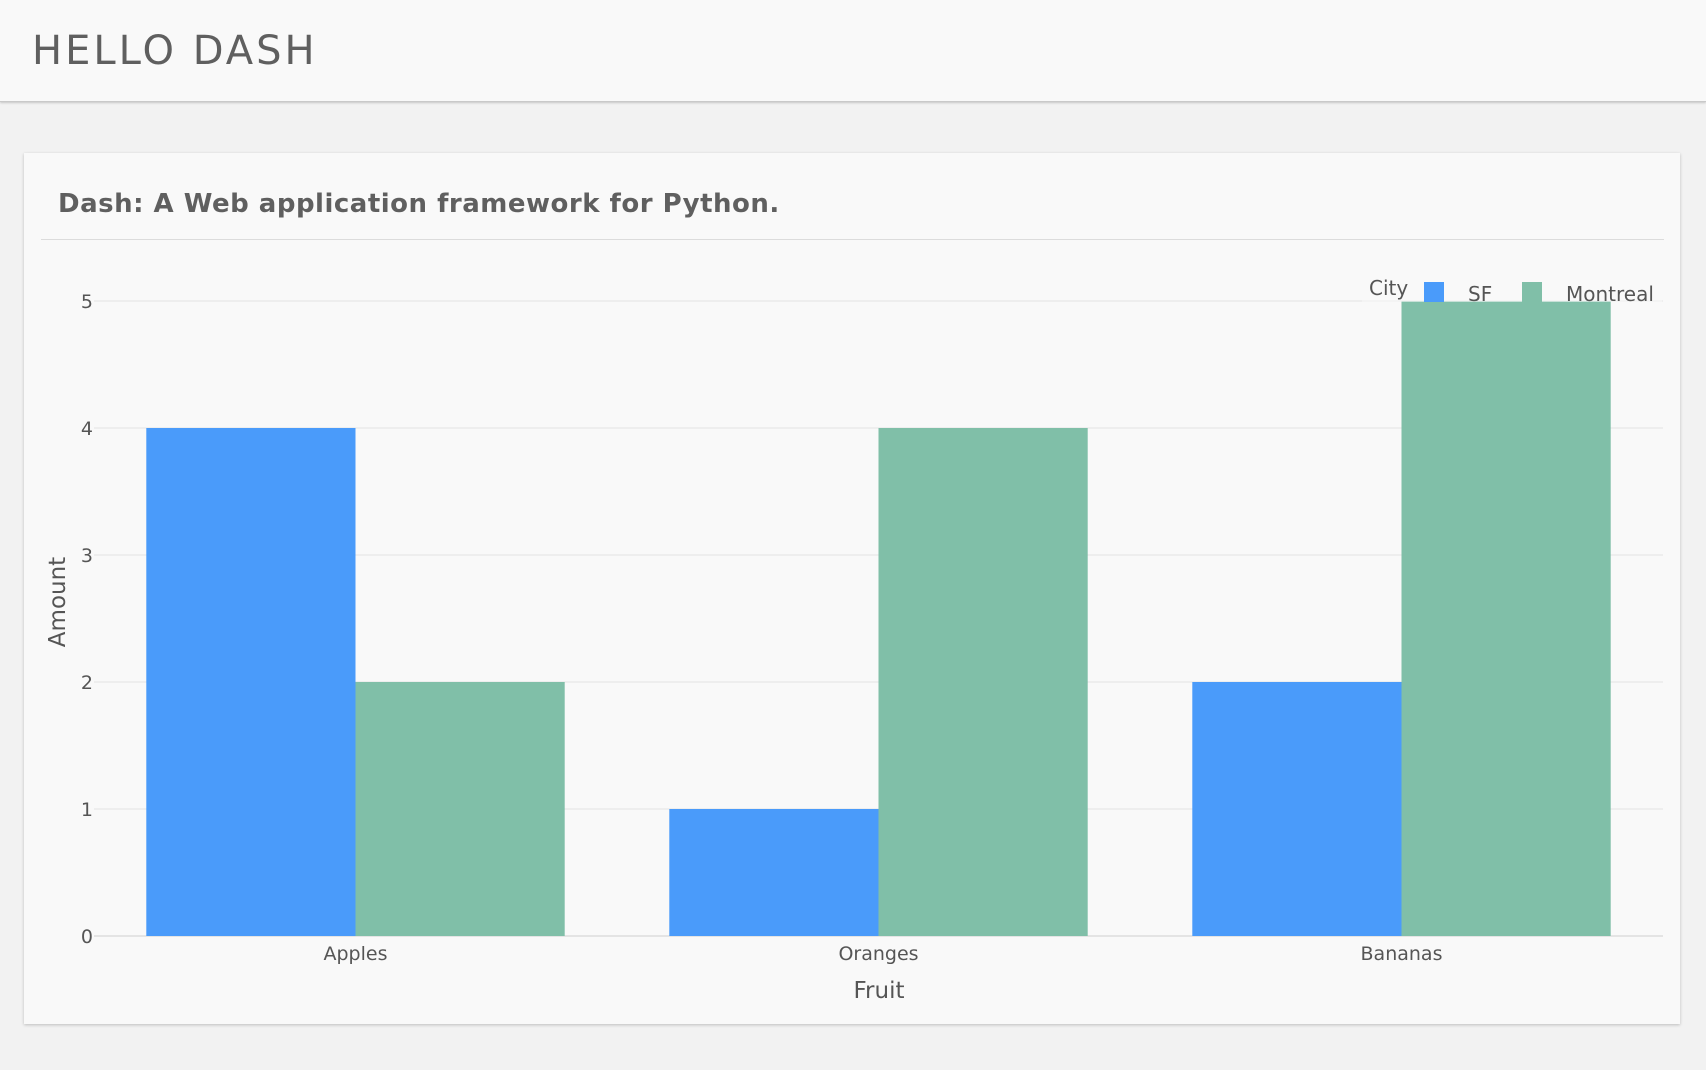  Describe the element at coordinates (1506, 618) in the screenshot. I see `bar-montreal-bananas` at that location.